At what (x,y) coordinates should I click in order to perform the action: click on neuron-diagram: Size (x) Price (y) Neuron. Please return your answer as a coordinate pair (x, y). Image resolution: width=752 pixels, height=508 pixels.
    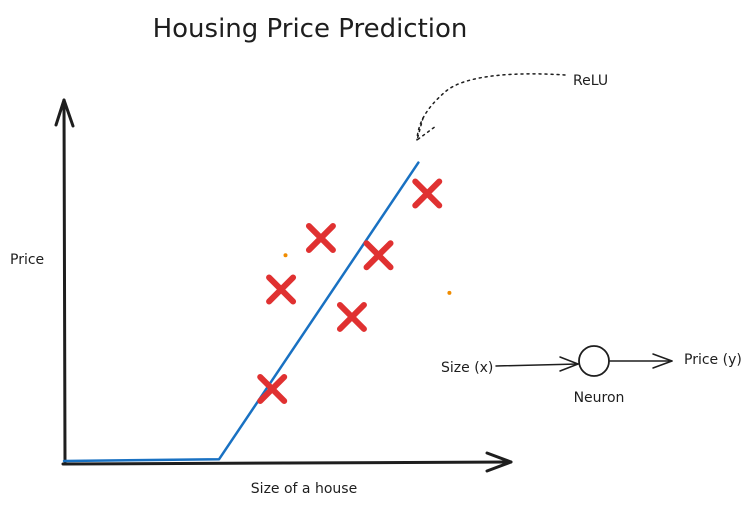
    Looking at the image, I should click on (591, 375).